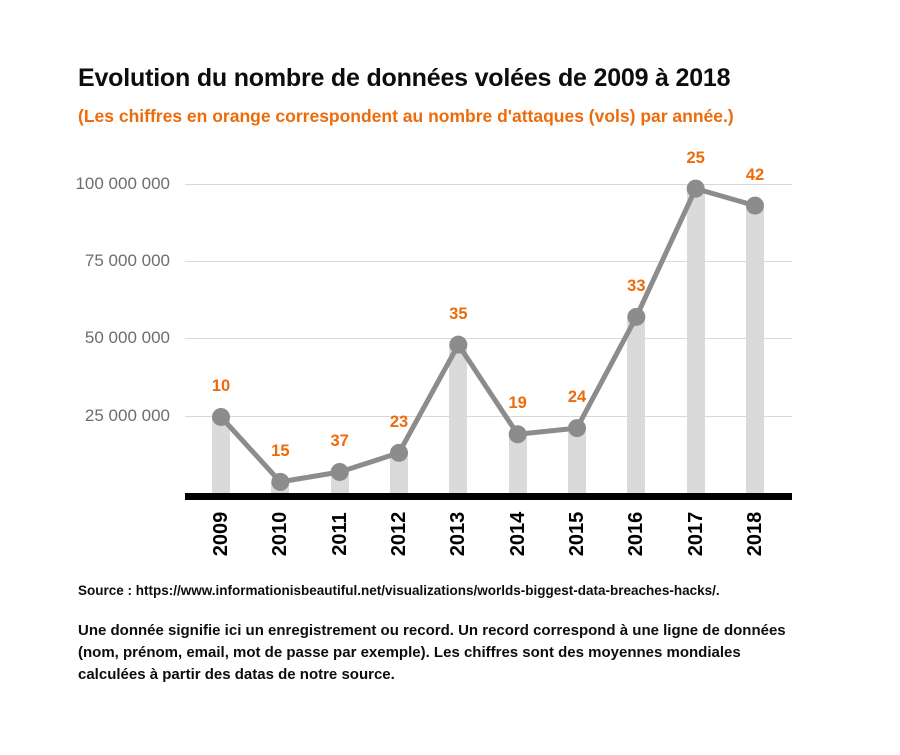 The height and width of the screenshot is (755, 900). I want to click on bar-2013, so click(458, 418).